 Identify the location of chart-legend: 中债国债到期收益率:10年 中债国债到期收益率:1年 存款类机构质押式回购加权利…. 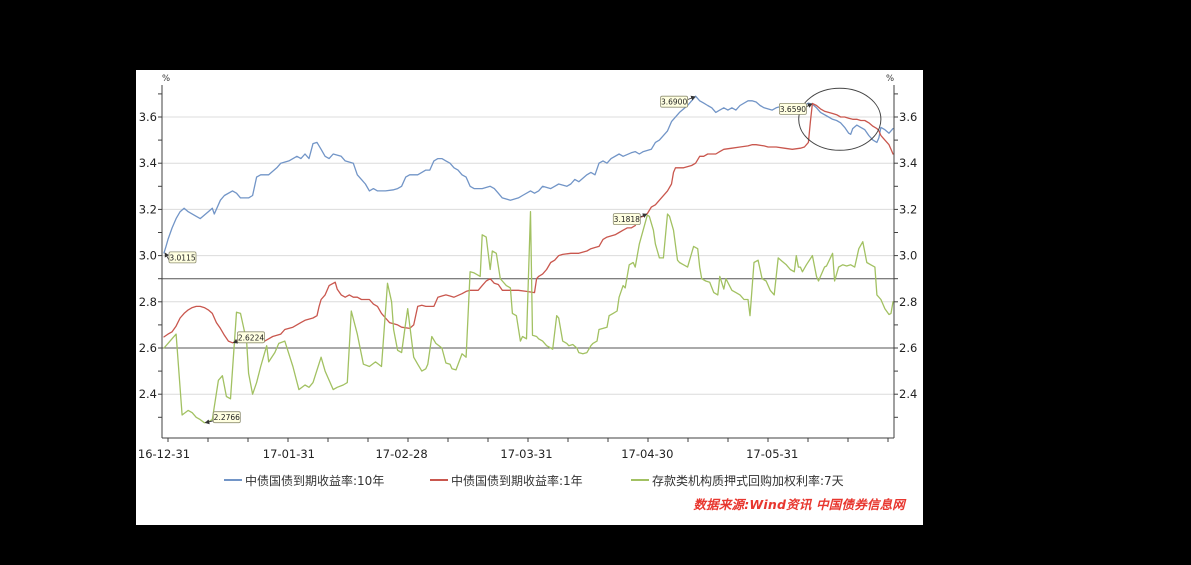
(529, 480).